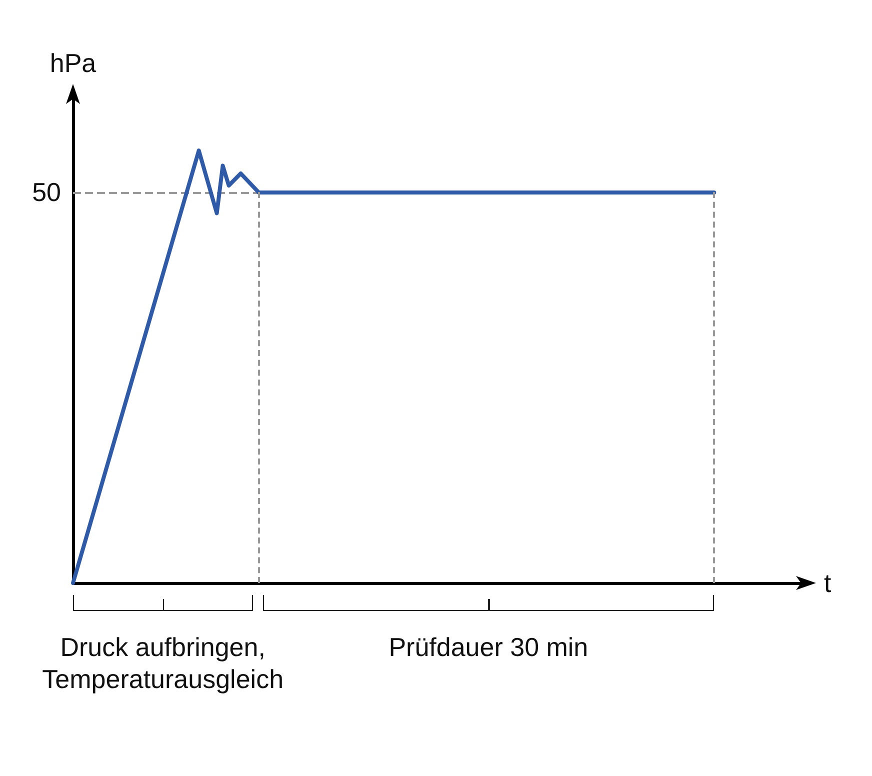 The width and height of the screenshot is (872, 776). I want to click on text: Prüfdauer 30 min, so click(489, 647).